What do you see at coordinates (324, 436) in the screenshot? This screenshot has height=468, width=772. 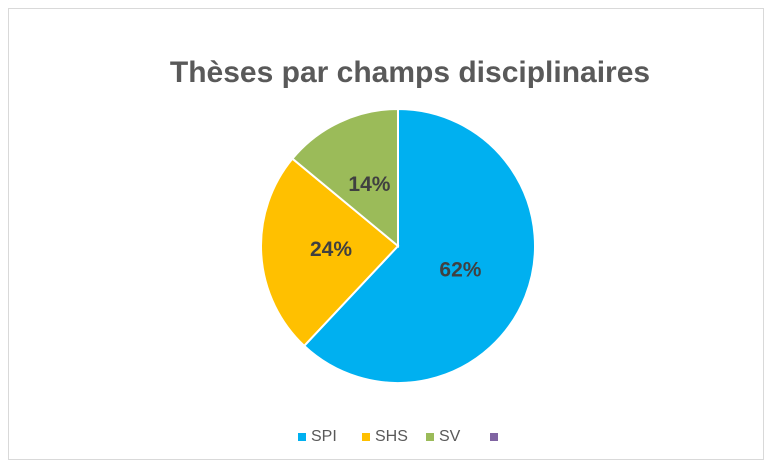 I see `legend-label: SPI` at bounding box center [324, 436].